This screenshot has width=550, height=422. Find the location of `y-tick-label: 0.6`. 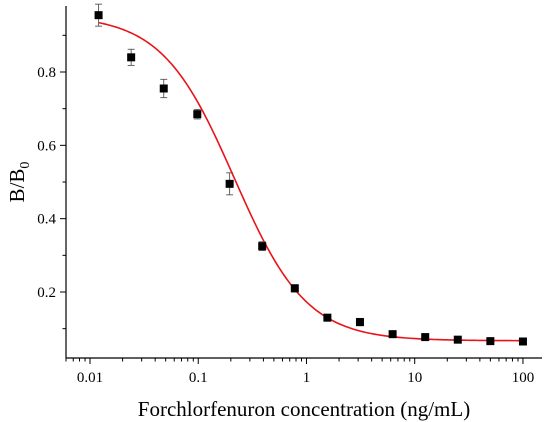

y-tick-label: 0.6 is located at coordinates (46, 146).